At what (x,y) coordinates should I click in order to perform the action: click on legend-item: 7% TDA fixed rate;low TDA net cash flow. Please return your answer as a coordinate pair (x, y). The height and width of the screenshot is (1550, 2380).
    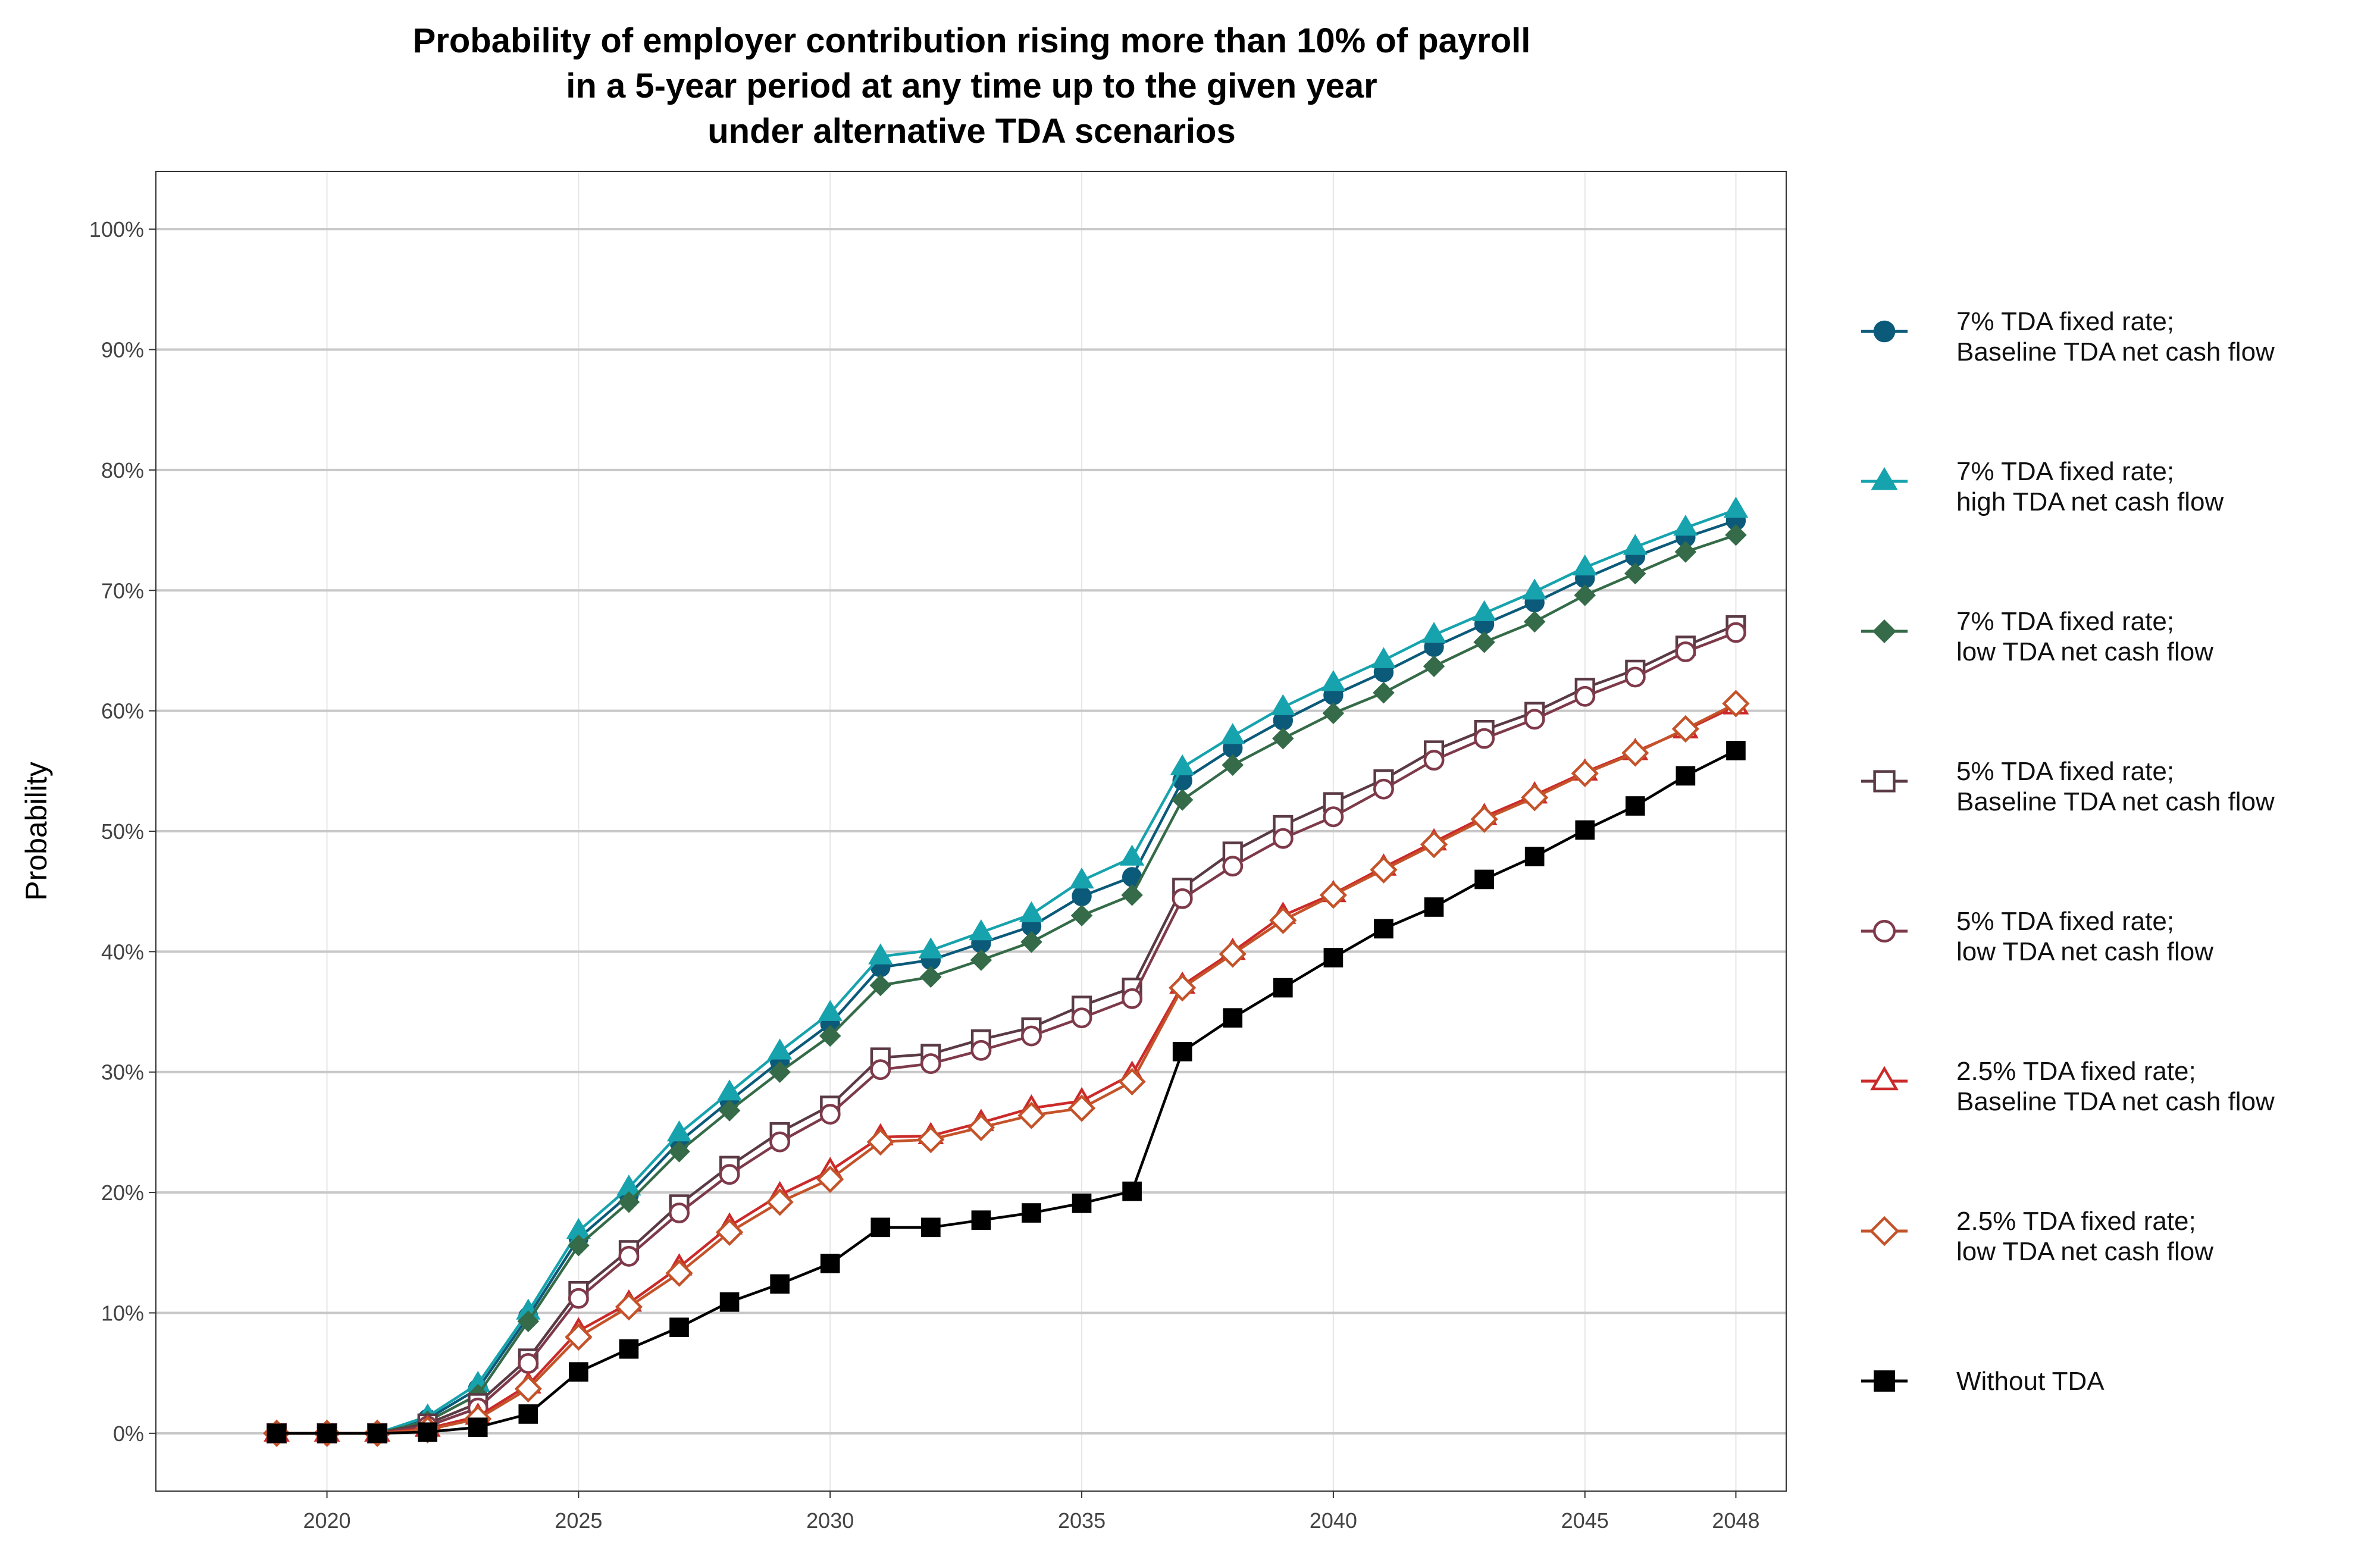
    Looking at the image, I should click on (2037, 636).